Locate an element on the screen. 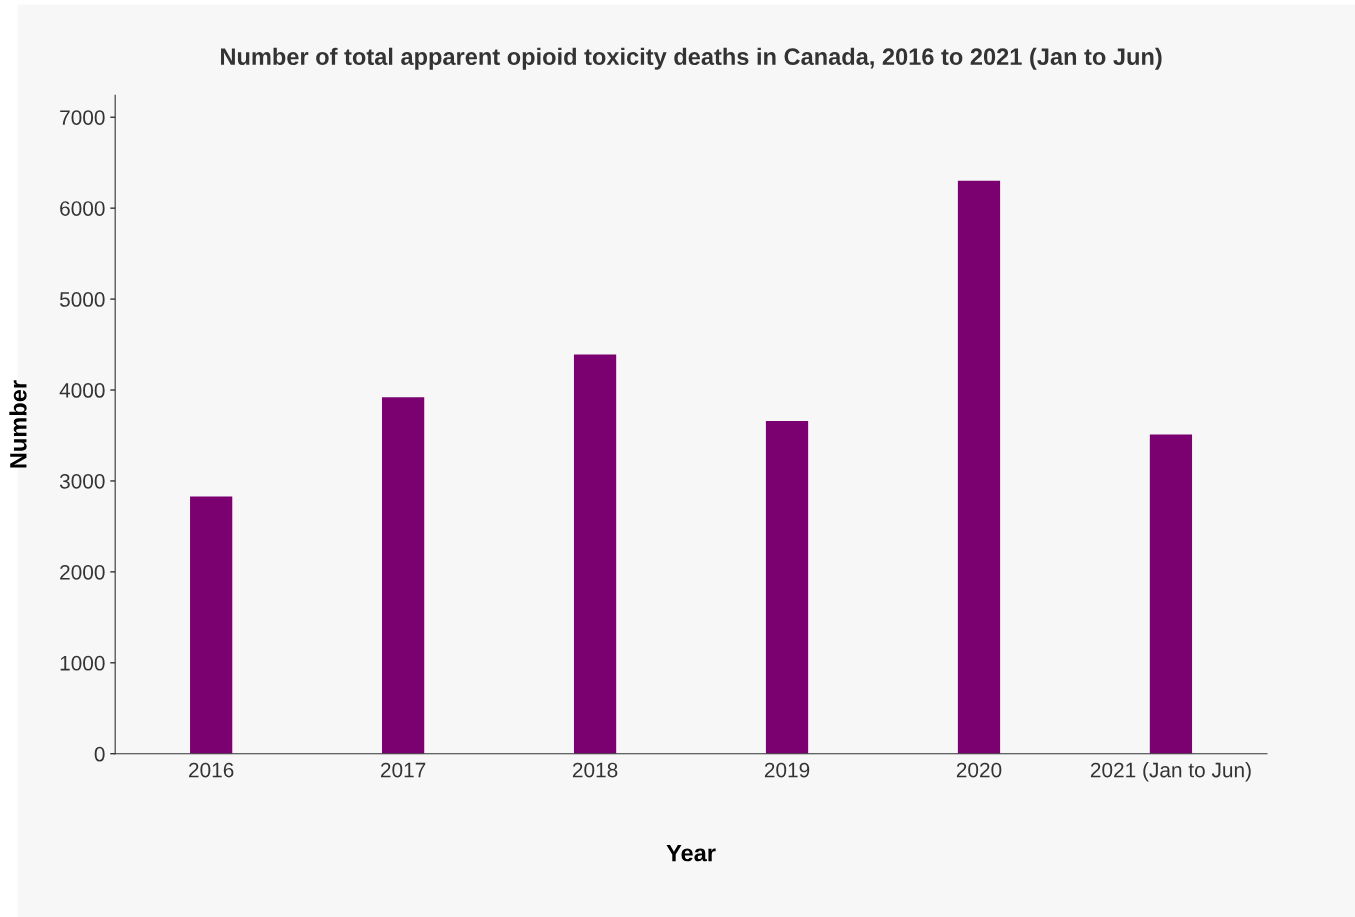 This screenshot has width=1355, height=917. y-tick-label: 0 is located at coordinates (99, 754).